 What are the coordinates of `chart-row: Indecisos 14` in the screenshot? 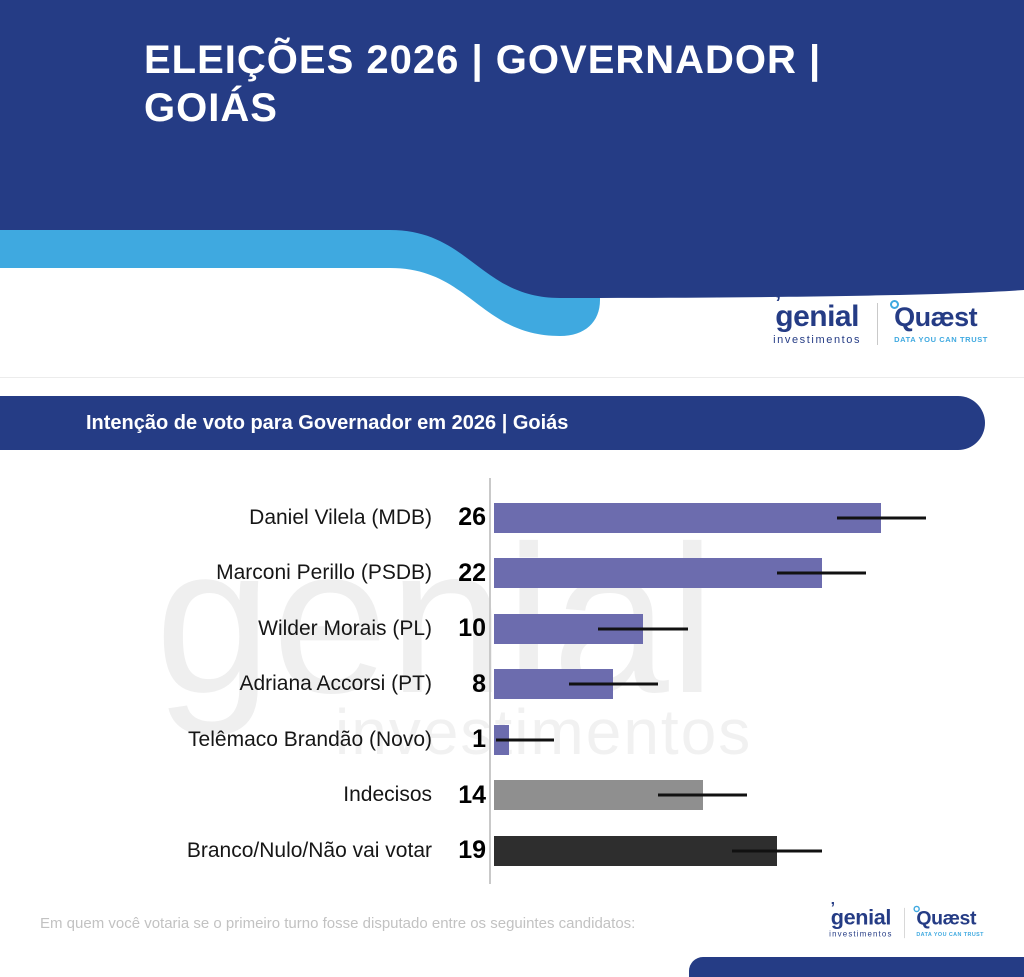 It's located at (512, 796).